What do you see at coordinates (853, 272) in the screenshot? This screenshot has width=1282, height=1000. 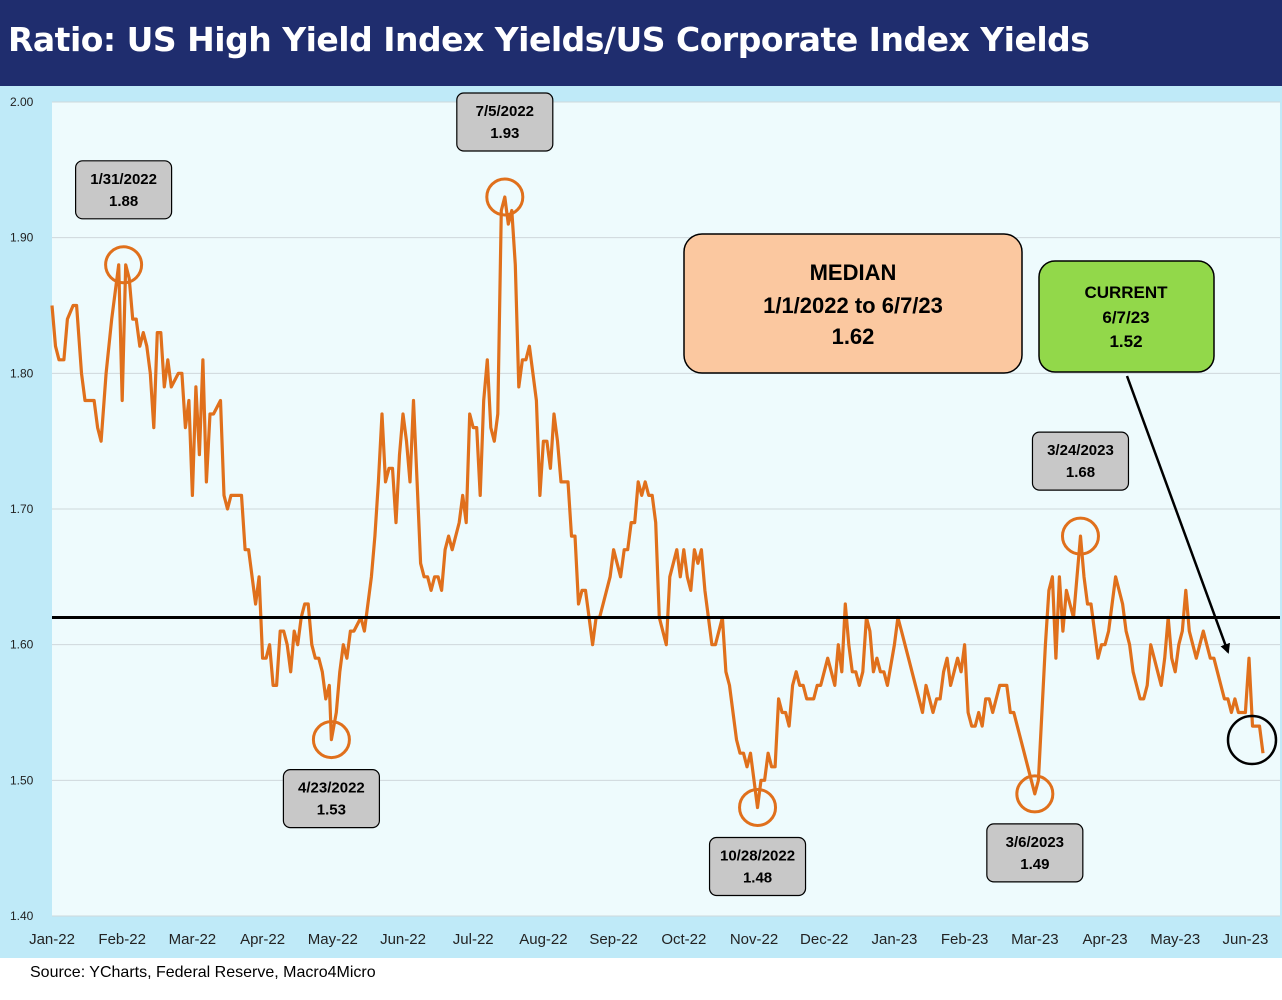 I see `median-box-label: MEDIAN` at bounding box center [853, 272].